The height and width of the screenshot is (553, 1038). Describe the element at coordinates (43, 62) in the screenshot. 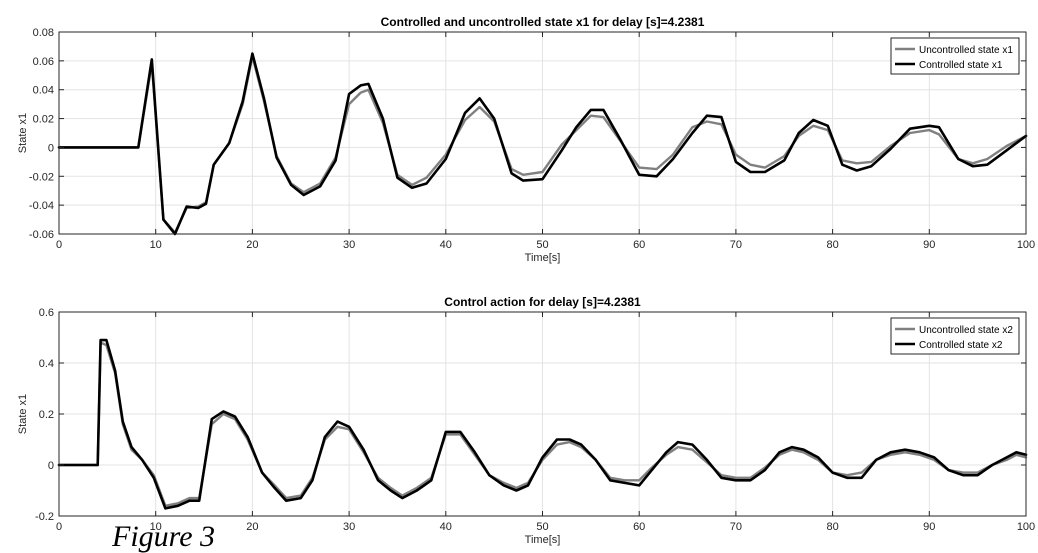

I see `y-tick-label: 0.06` at that location.